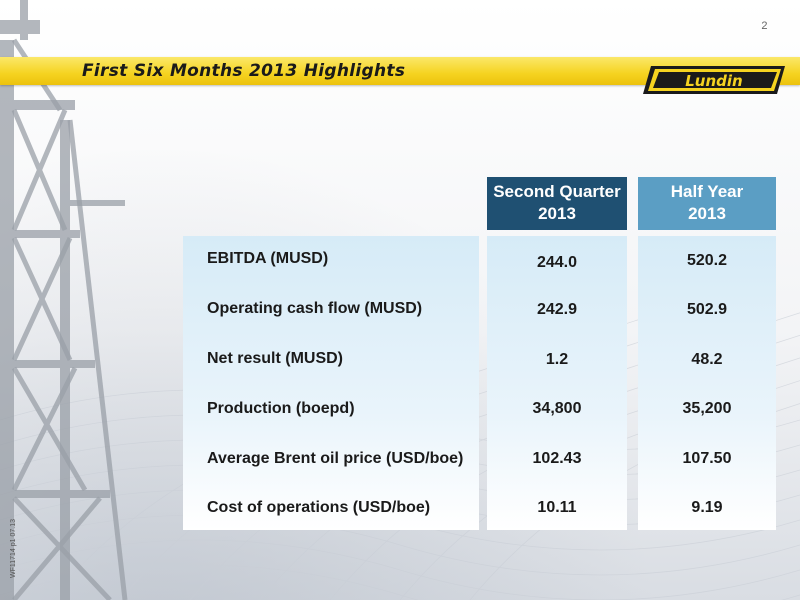 This screenshot has height=600, width=800. Describe the element at coordinates (557, 309) in the screenshot. I see `row-q2-operating-cash-flow: 242.9` at that location.